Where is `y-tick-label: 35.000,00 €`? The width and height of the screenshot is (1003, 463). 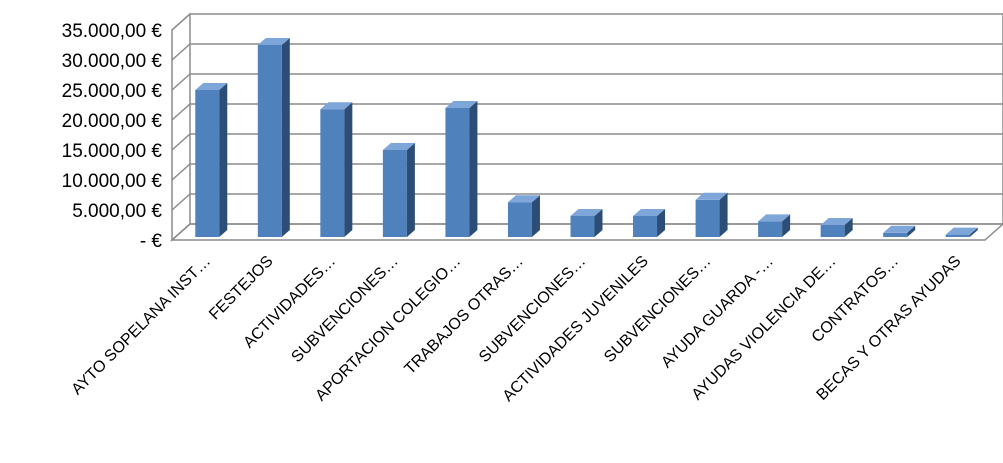
y-tick-label: 35.000,00 € is located at coordinates (112, 31).